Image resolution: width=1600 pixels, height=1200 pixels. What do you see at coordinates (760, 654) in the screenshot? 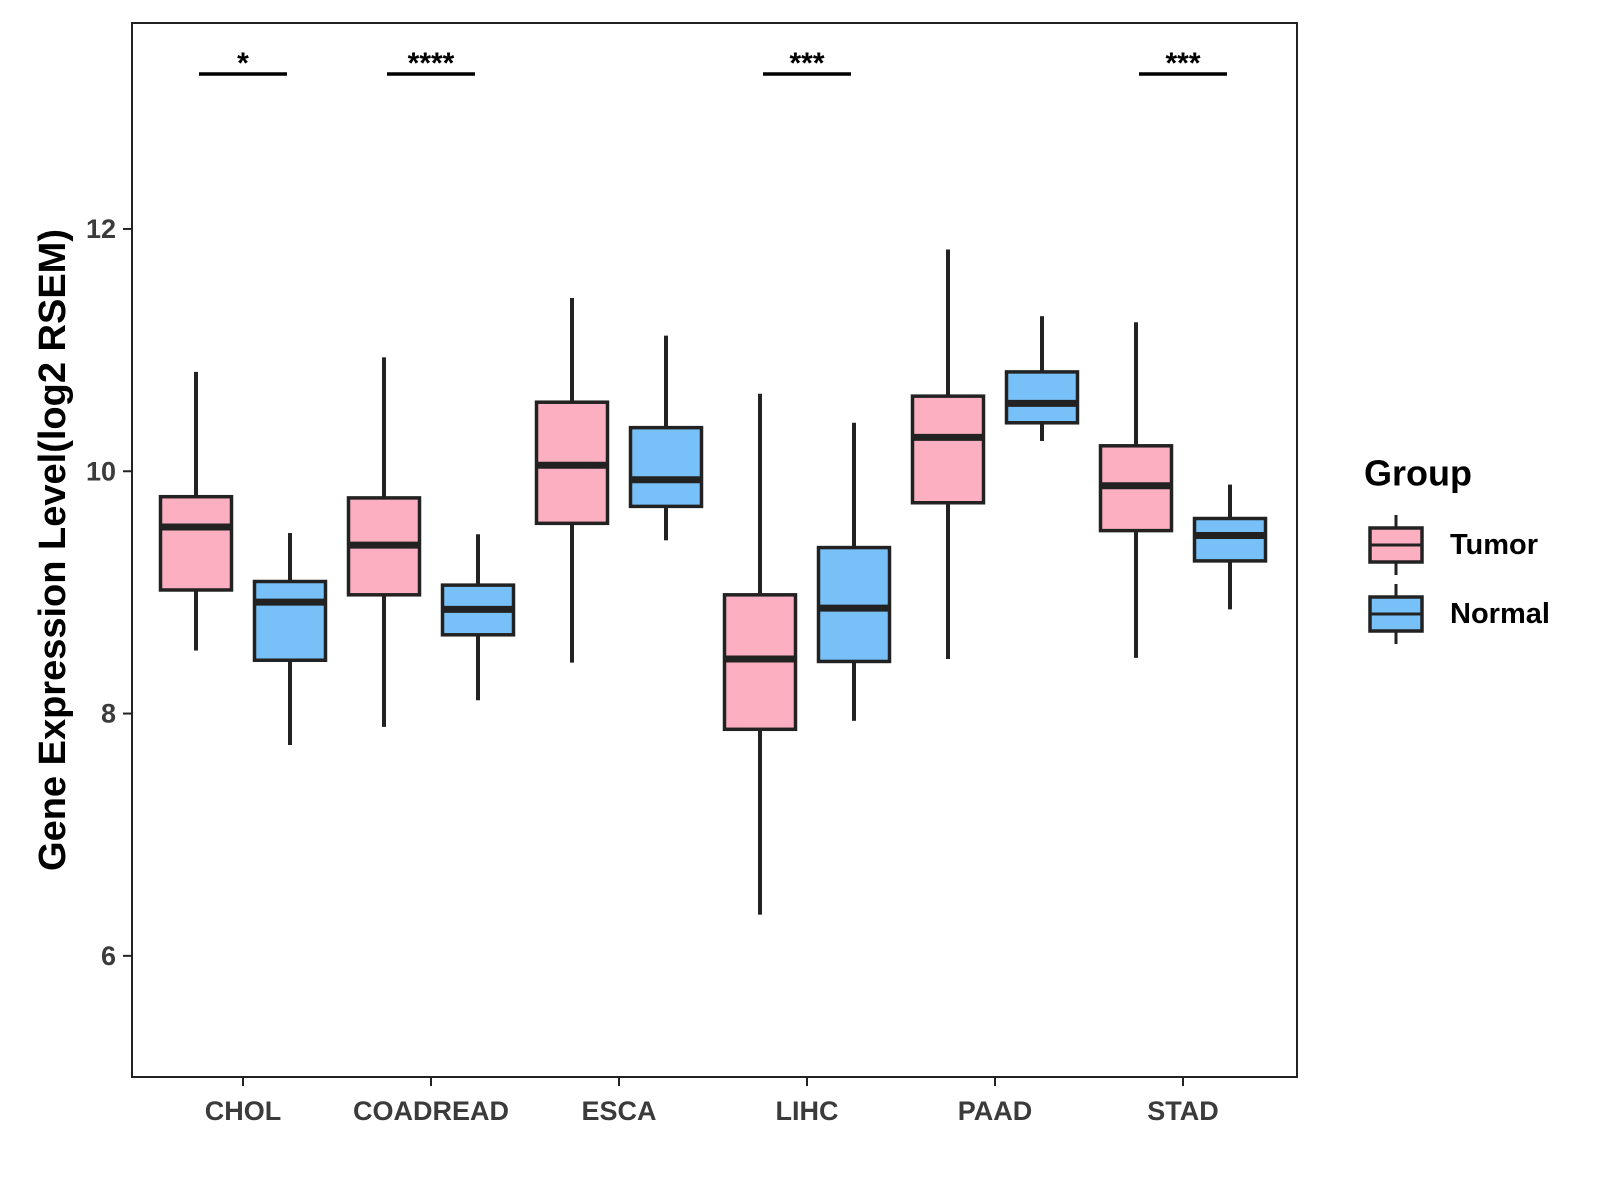
I see `box-tumor-lihc` at bounding box center [760, 654].